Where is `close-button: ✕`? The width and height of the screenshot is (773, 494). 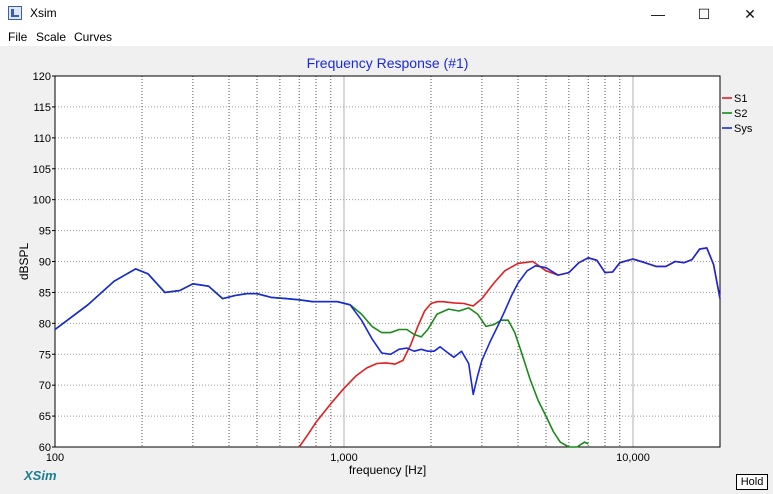
close-button: ✕ is located at coordinates (750, 13).